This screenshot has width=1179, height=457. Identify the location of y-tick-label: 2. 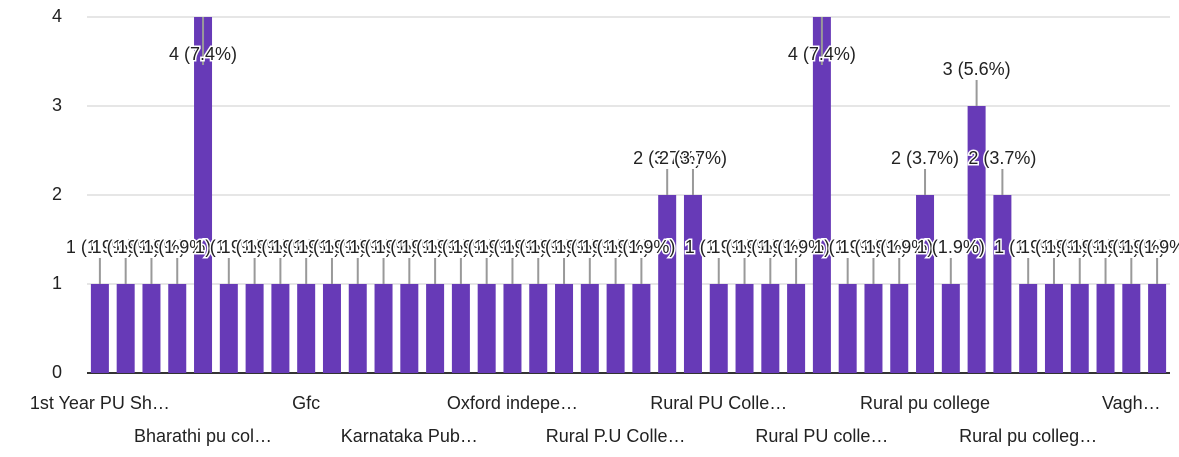
(57, 194).